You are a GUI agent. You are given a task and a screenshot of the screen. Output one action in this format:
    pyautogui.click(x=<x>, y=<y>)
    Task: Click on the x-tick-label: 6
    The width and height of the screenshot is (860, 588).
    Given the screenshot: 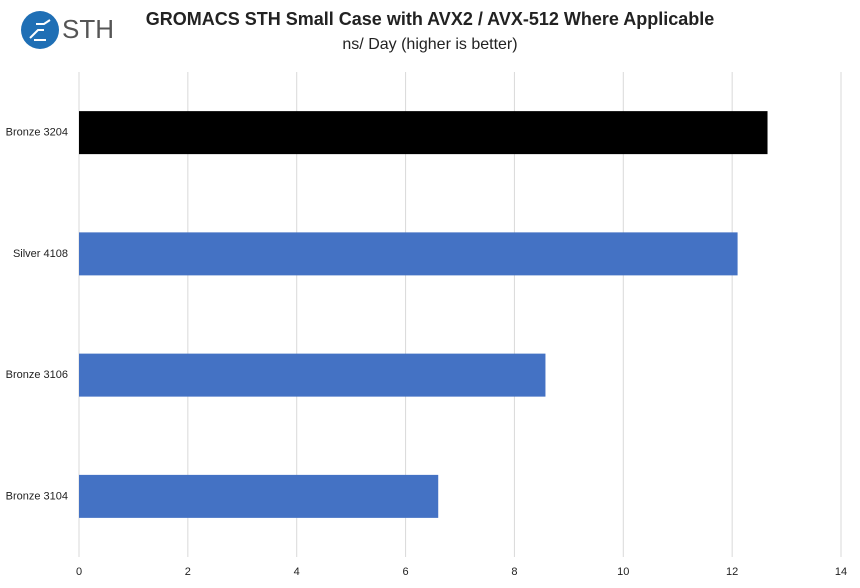 What is the action you would take?
    pyautogui.click(x=406, y=572)
    